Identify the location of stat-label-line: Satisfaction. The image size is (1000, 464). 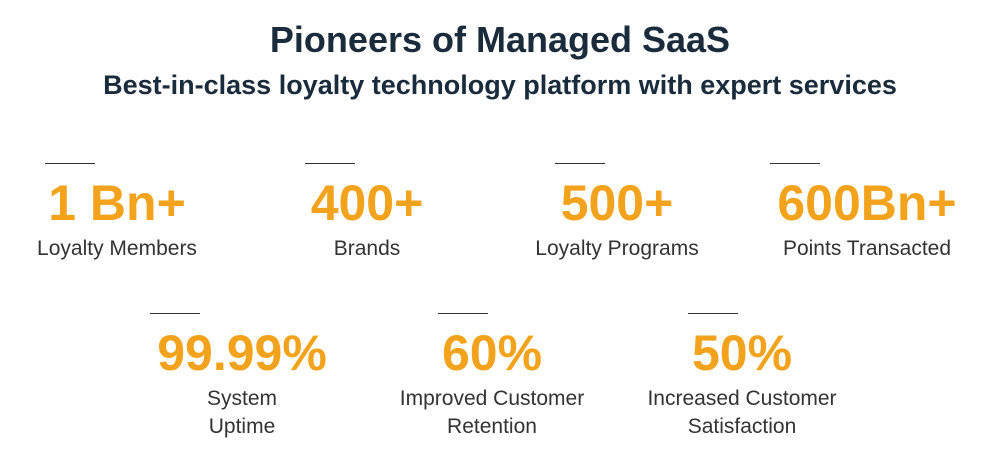
(742, 426).